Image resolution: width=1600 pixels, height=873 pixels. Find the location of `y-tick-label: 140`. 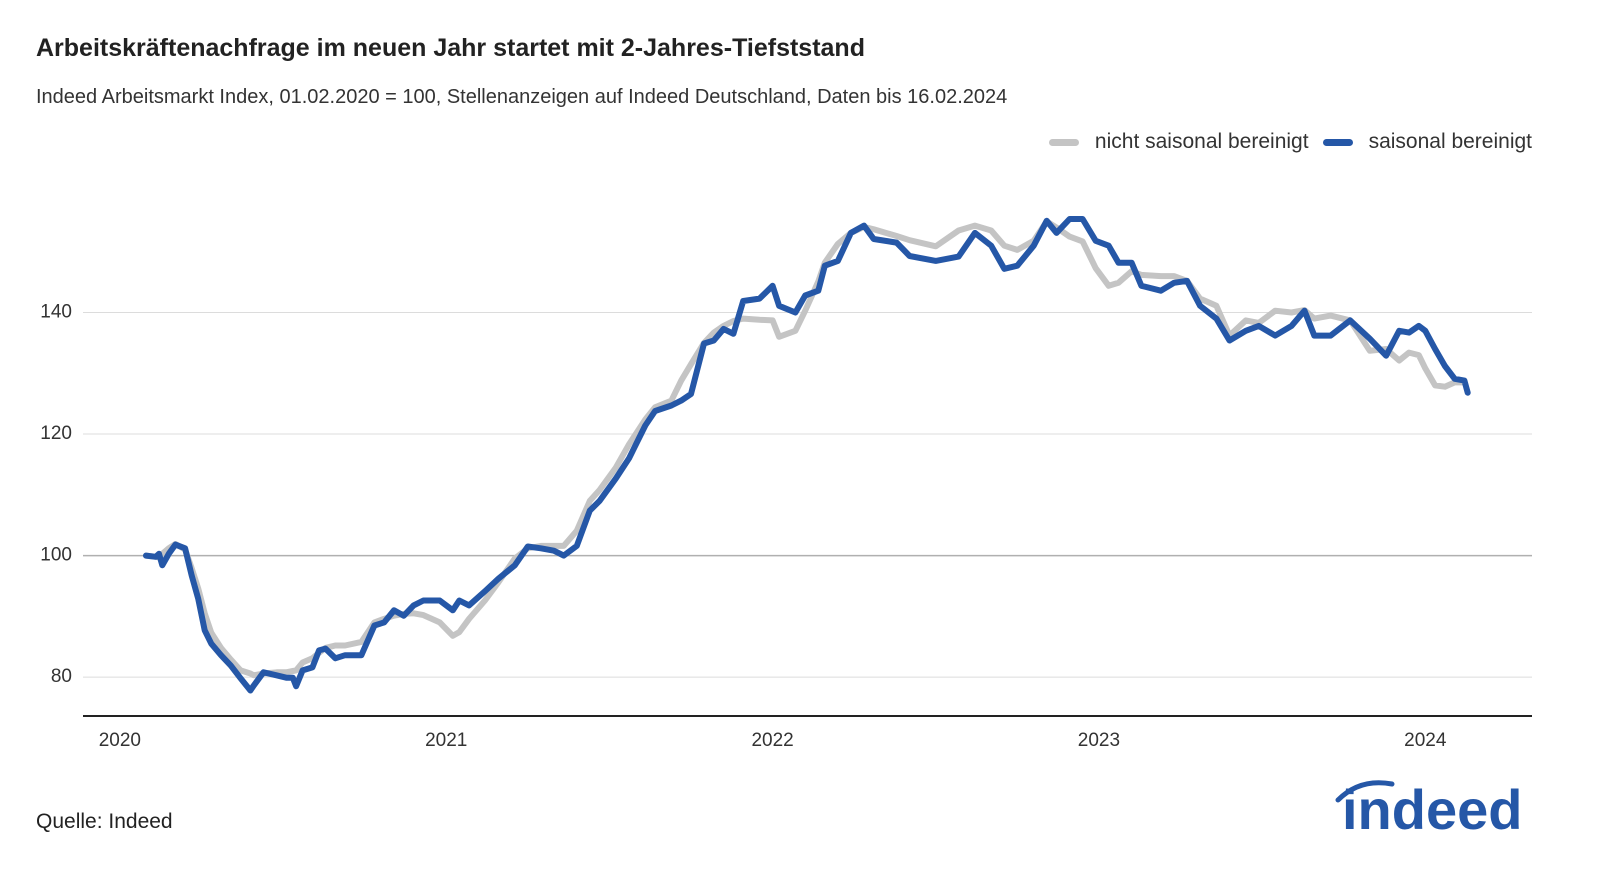

y-tick-label: 140 is located at coordinates (56, 312).